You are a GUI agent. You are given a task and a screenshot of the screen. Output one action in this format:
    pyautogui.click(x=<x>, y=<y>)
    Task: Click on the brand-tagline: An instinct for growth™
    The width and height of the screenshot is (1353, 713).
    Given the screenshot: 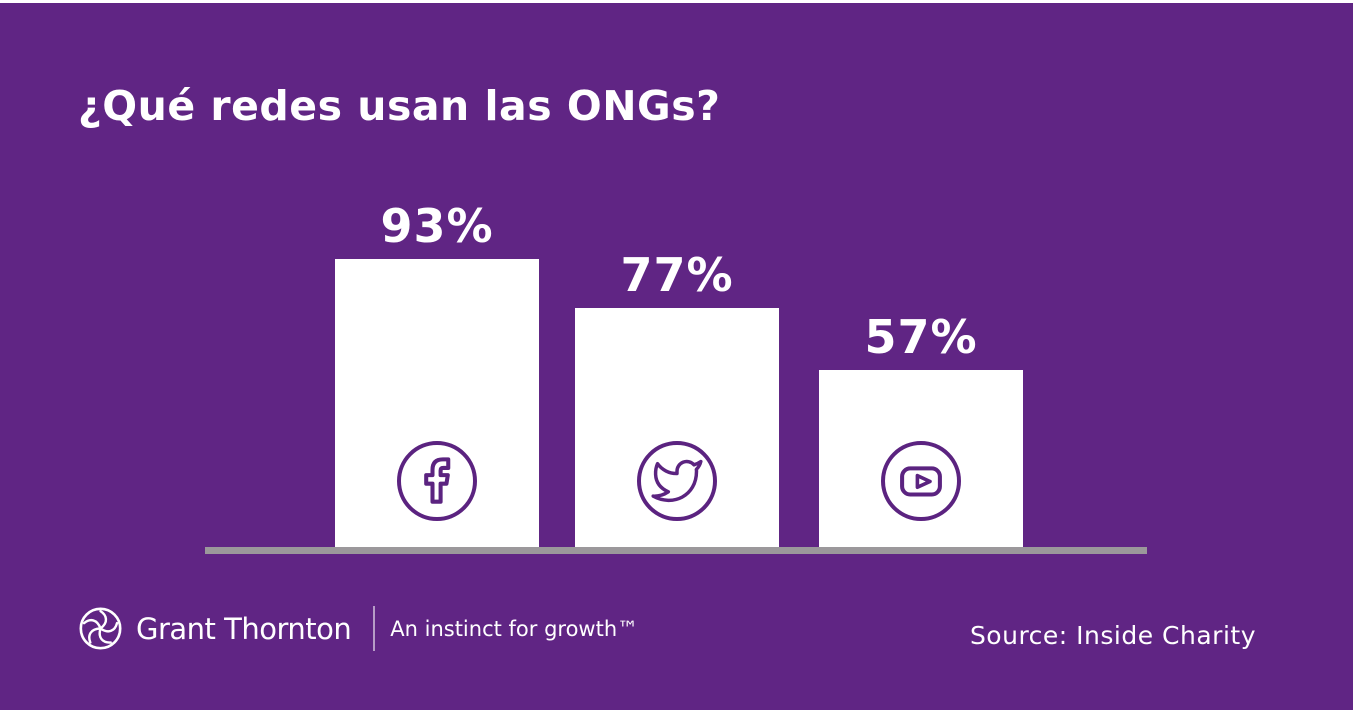 What is the action you would take?
    pyautogui.click(x=514, y=628)
    